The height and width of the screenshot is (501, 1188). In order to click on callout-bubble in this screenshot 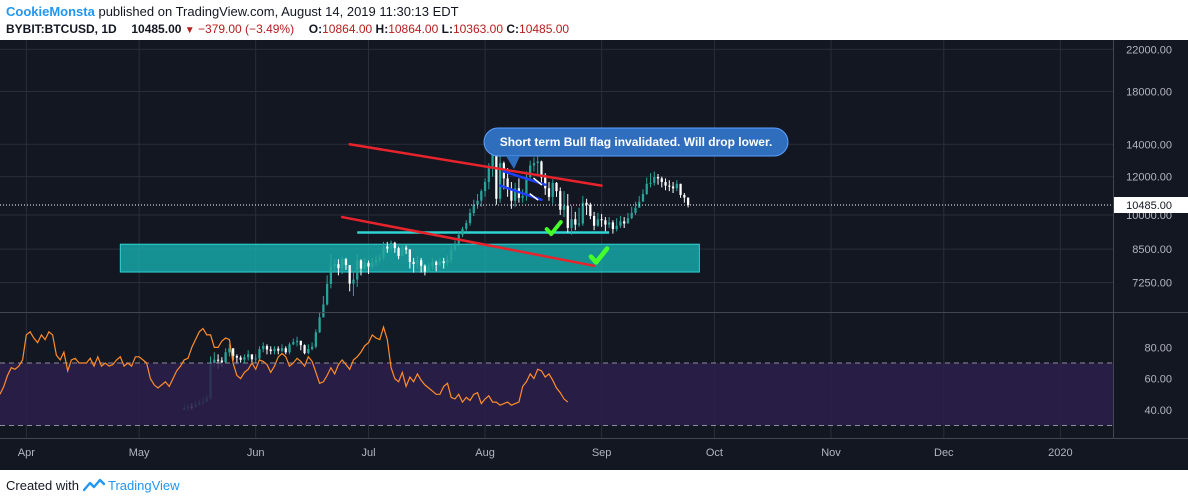, I will do `click(636, 142)`.